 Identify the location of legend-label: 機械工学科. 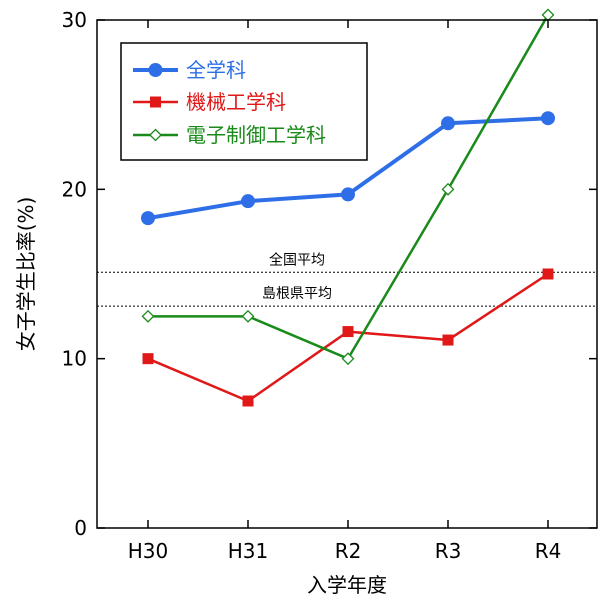
(236, 102).